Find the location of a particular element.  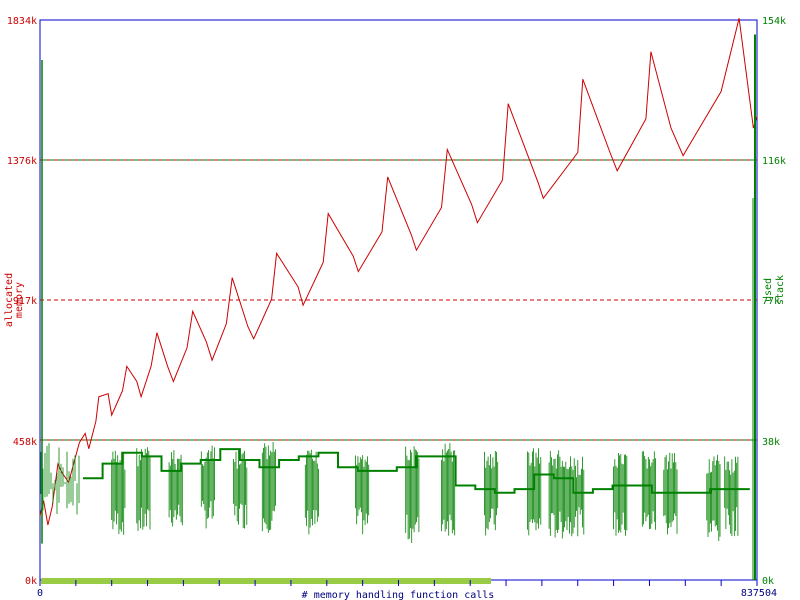

y-left-tick-3: 1376k is located at coordinates (22, 161).